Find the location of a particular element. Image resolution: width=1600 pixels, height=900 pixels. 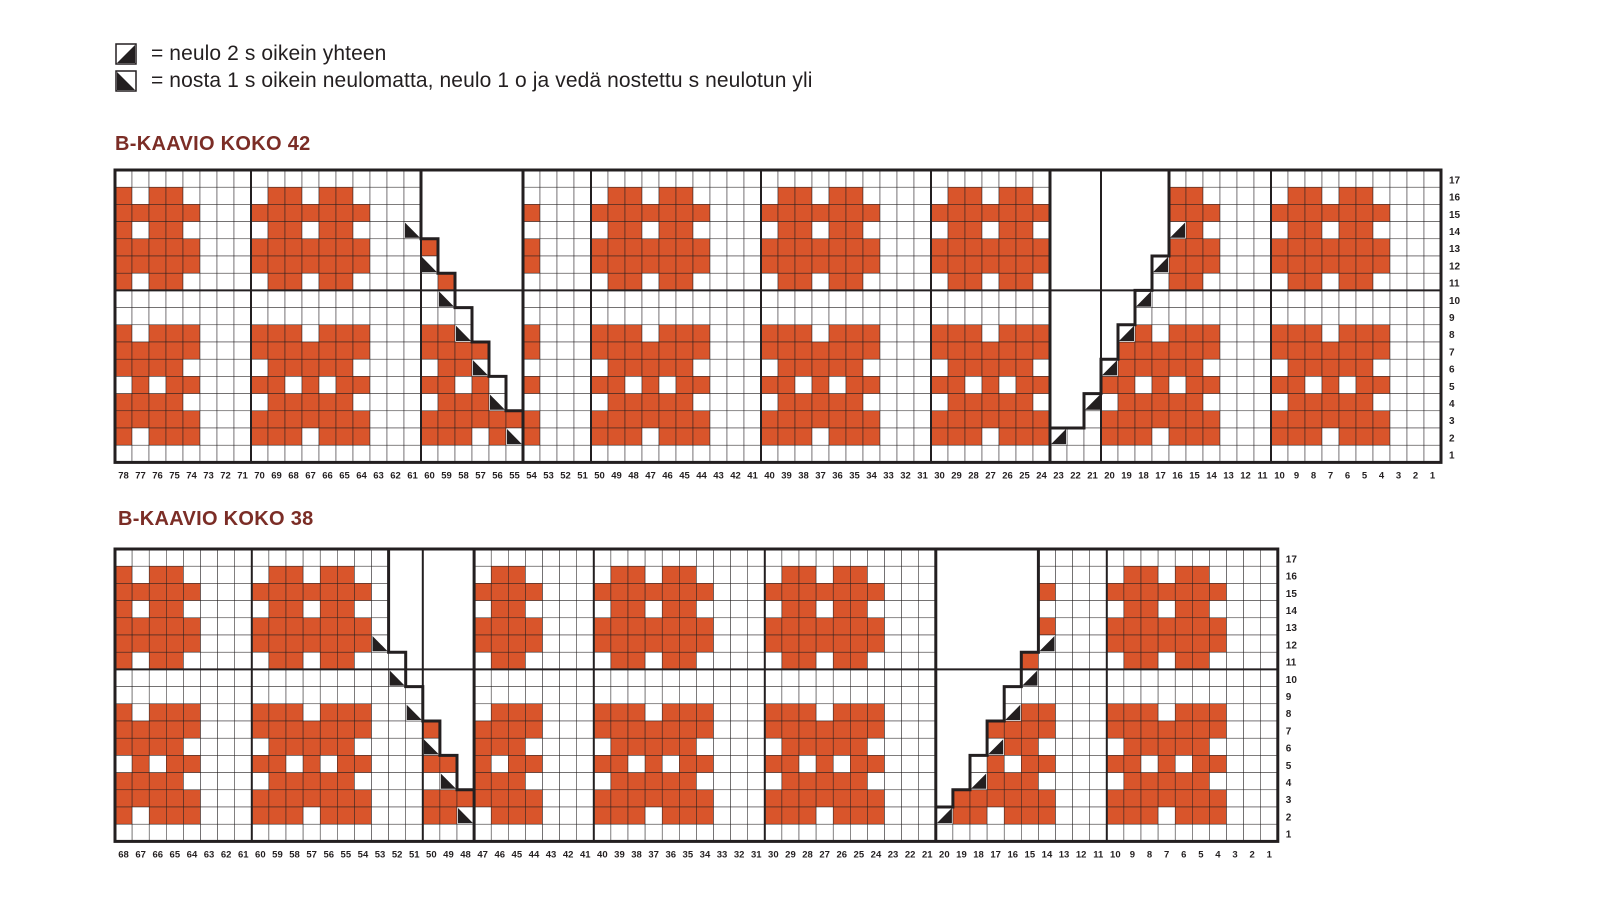

column-label: 50 is located at coordinates (431, 854).